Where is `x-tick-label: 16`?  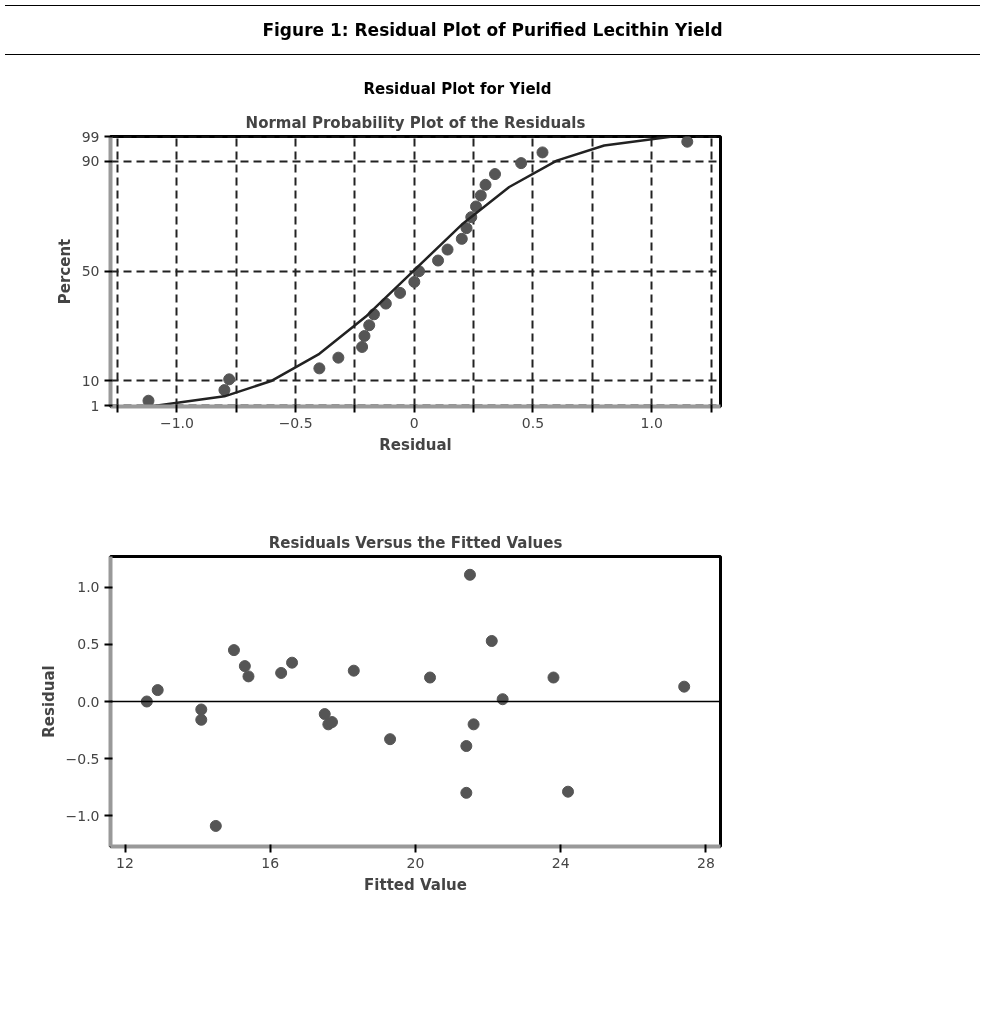 x-tick-label: 16 is located at coordinates (270, 862).